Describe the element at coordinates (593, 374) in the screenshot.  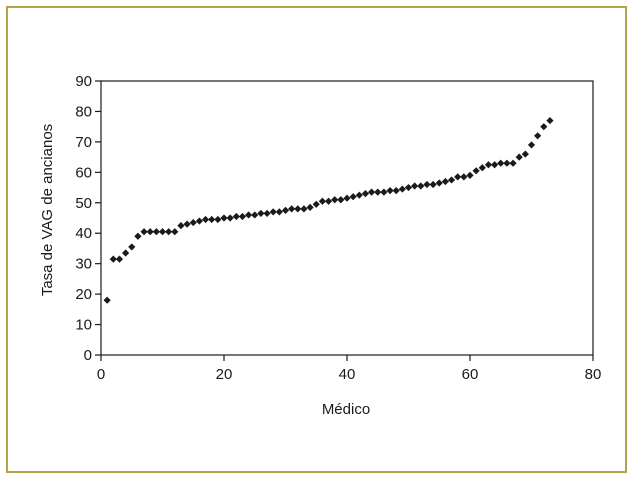
I see `x-tick-label: 80` at that location.